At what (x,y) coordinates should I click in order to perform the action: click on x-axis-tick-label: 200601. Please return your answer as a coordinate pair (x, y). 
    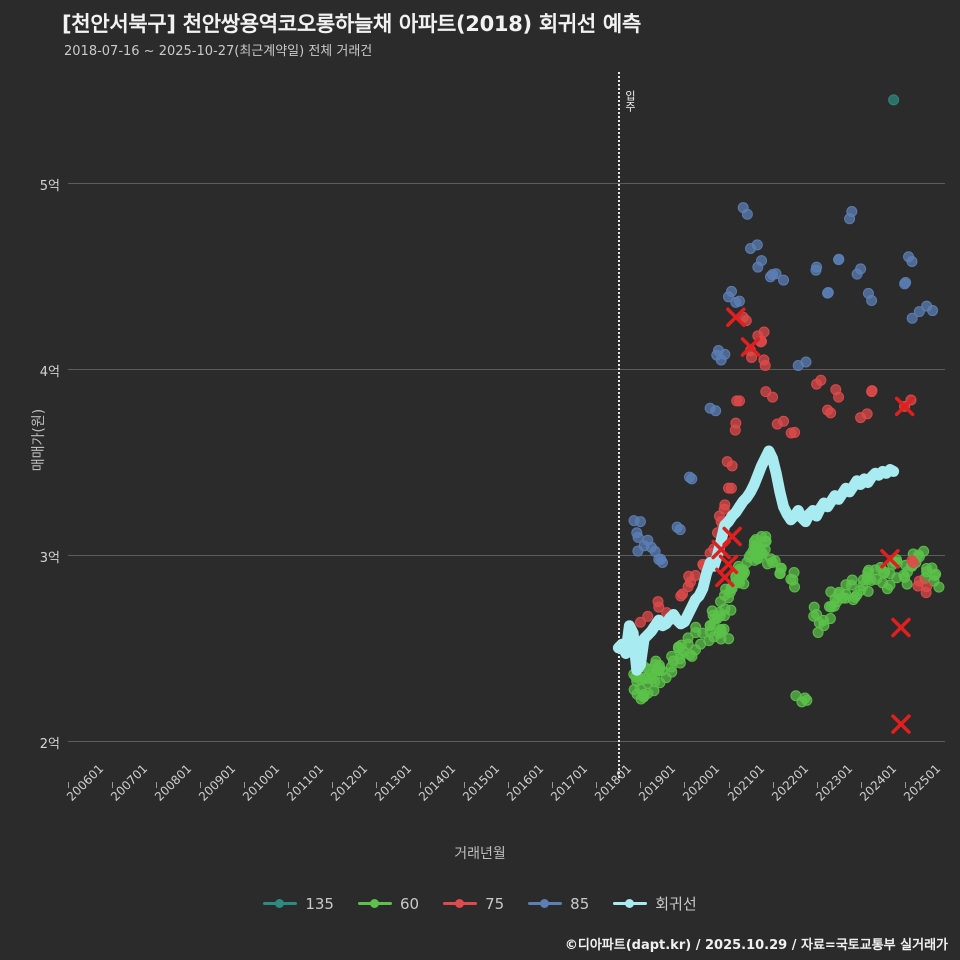
    Looking at the image, I should click on (85, 782).